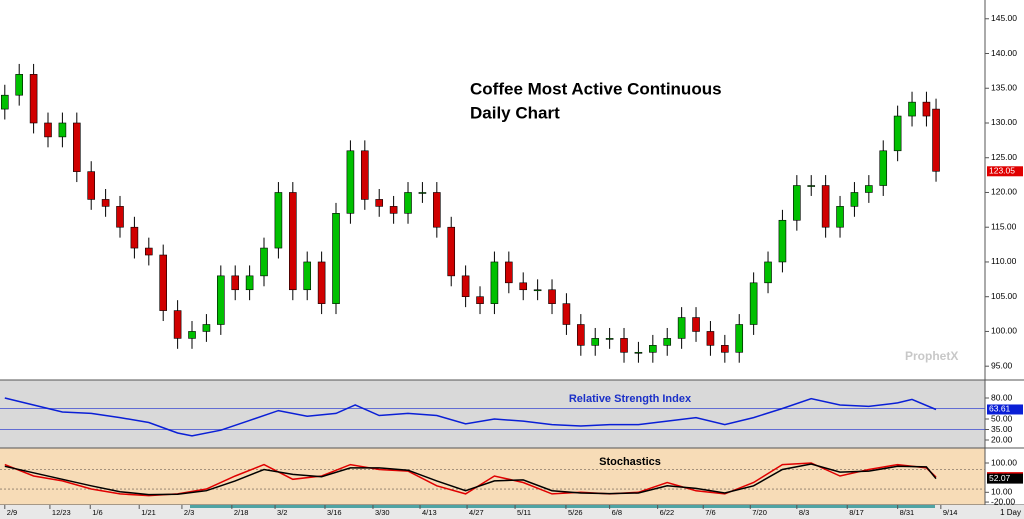  What do you see at coordinates (1002, 492) in the screenshot?
I see `y-tick-label: 10.00` at bounding box center [1002, 492].